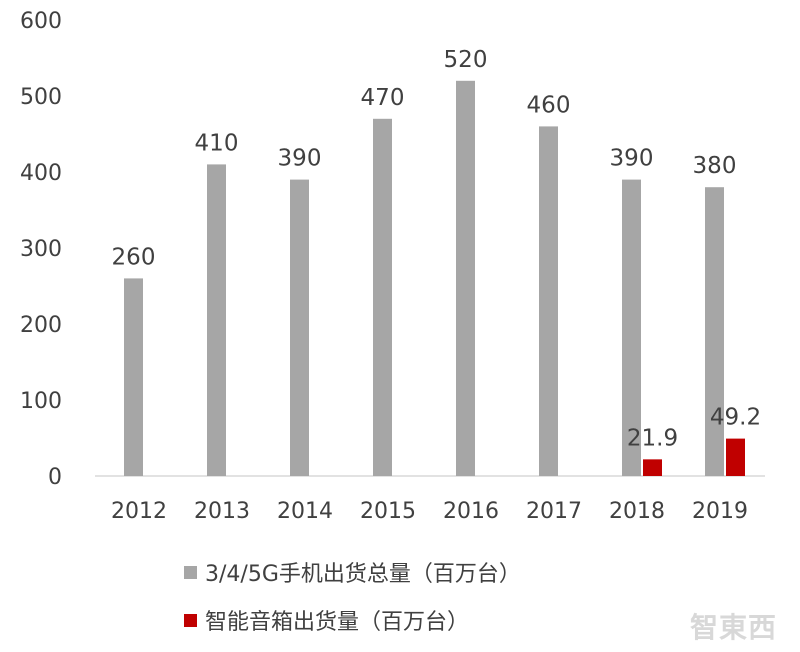  What do you see at coordinates (139, 511) in the screenshot?
I see `x-tick-label: 2012` at bounding box center [139, 511].